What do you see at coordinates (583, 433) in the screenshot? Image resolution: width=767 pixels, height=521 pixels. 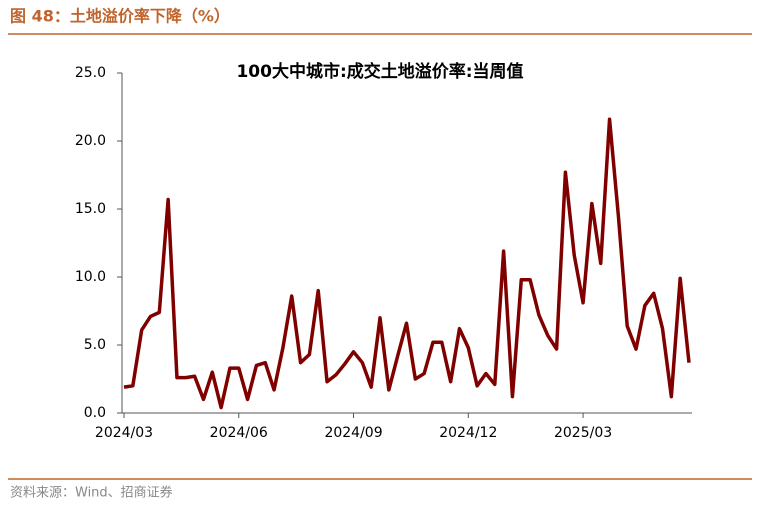 I see `x-tick-label: 2025/03` at bounding box center [583, 433].